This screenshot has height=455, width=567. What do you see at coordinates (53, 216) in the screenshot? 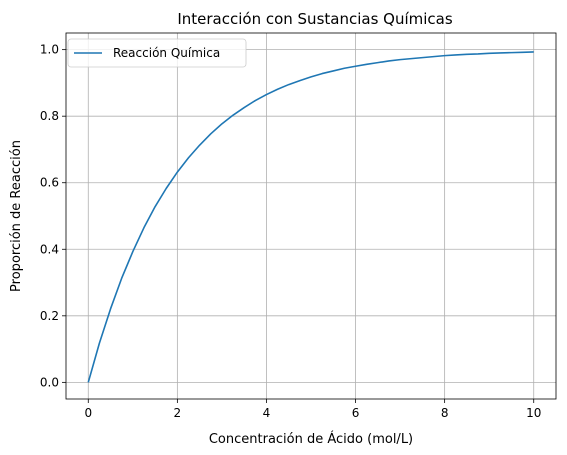
I see `y-axis-ticks: 0.0 0.2 0.4 0.6 0.8 1.0` at bounding box center [53, 216].